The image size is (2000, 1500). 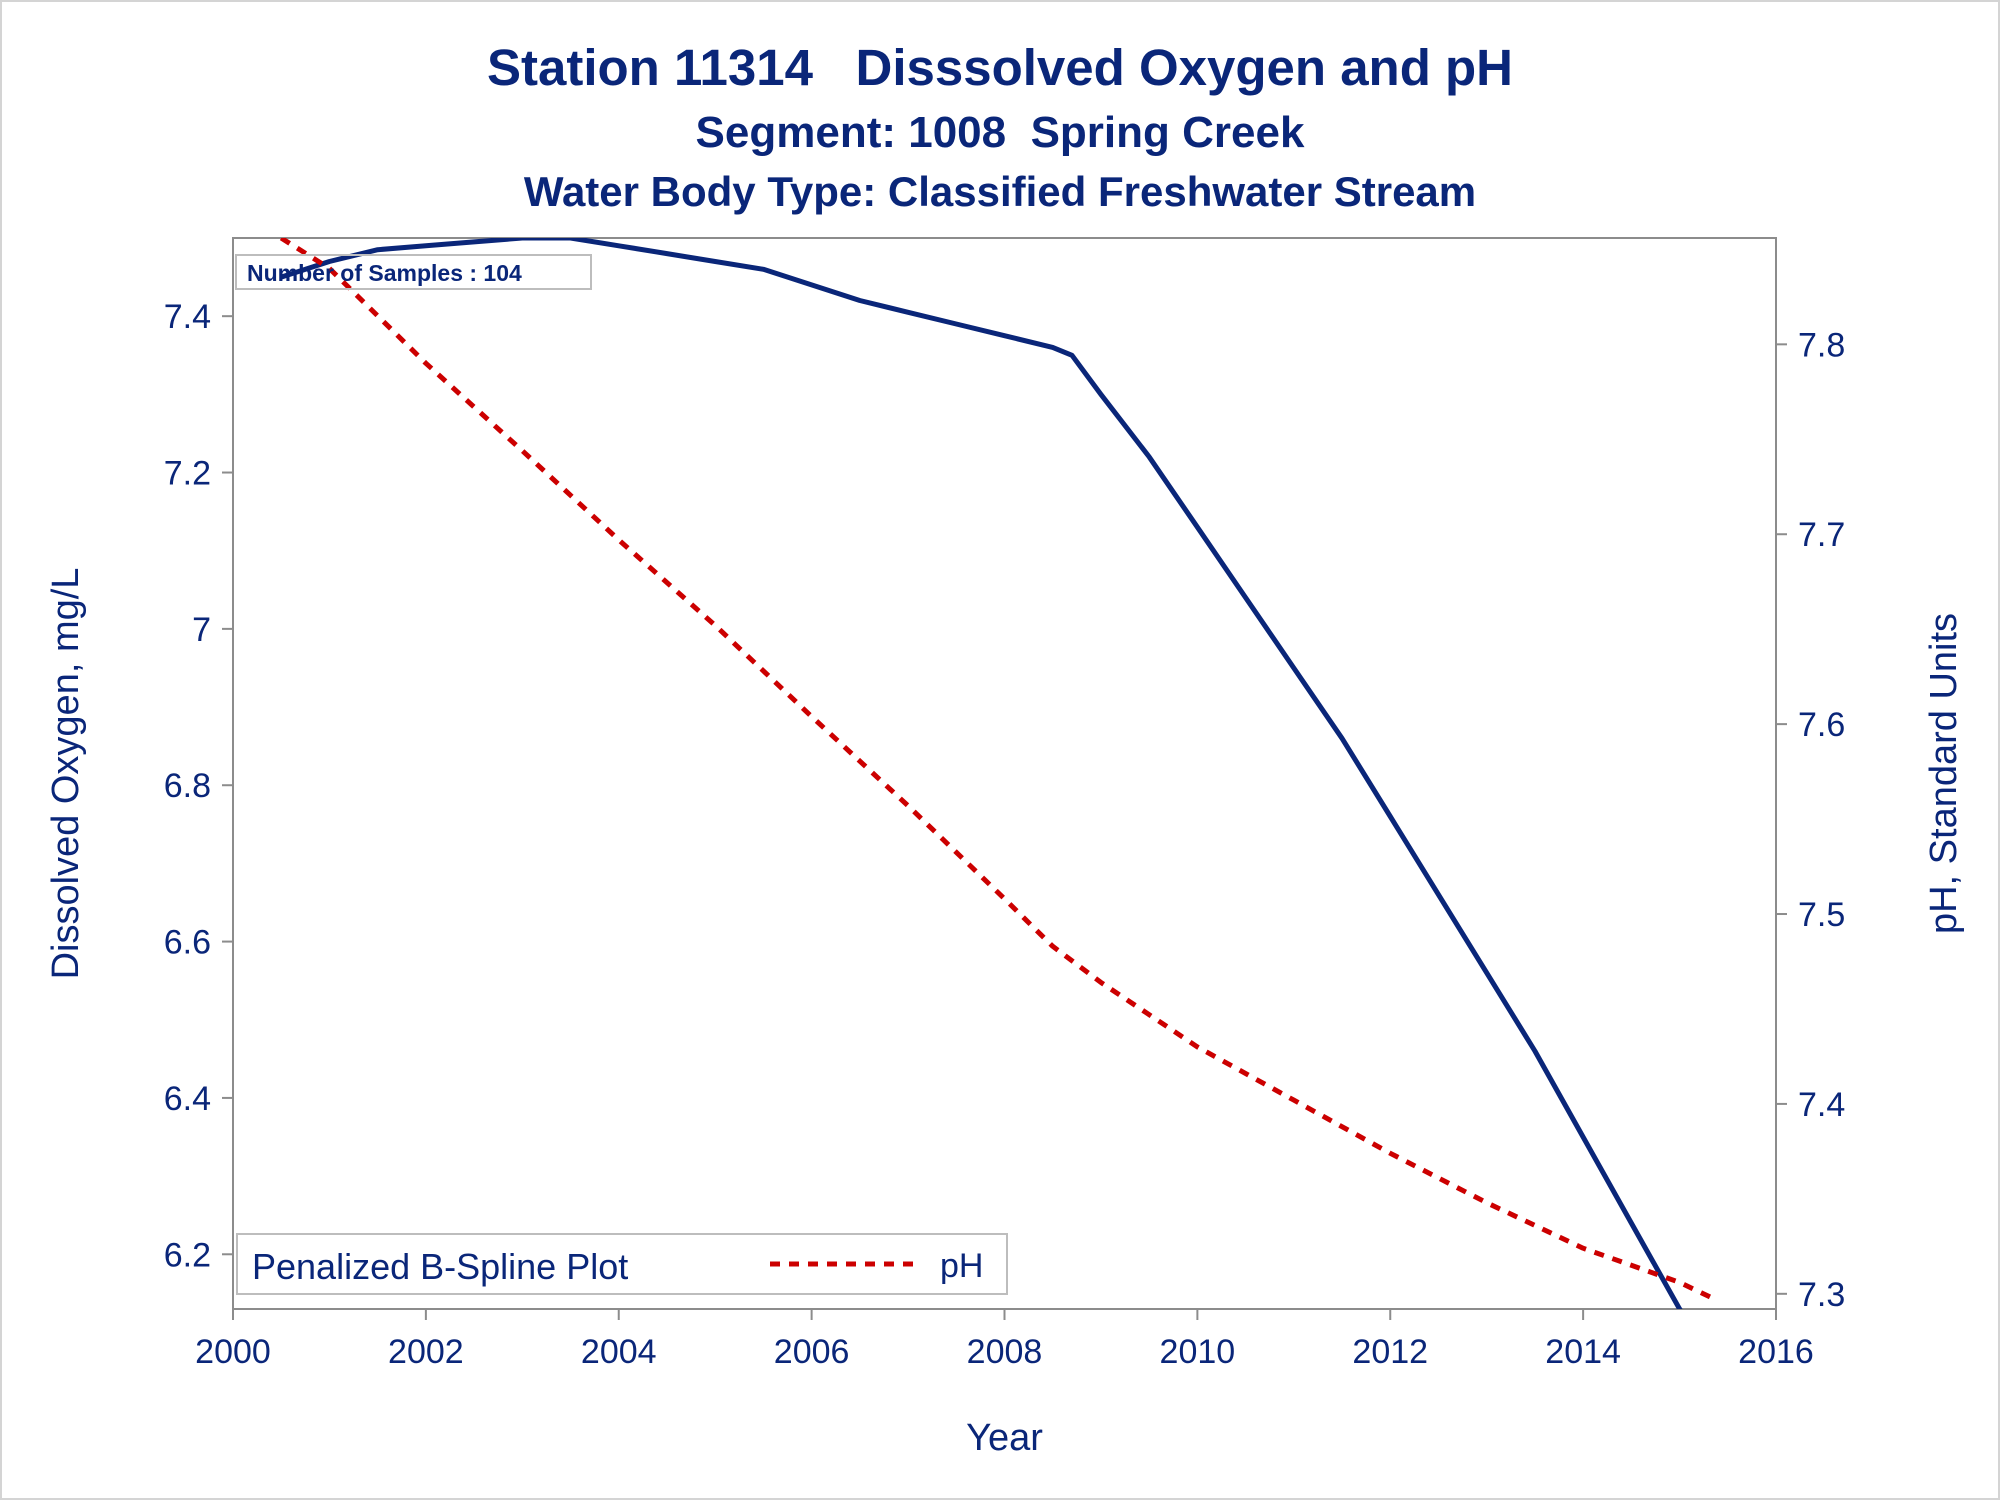 What do you see at coordinates (384, 273) in the screenshot?
I see `sample-count-label: Number of Samples : 104` at bounding box center [384, 273].